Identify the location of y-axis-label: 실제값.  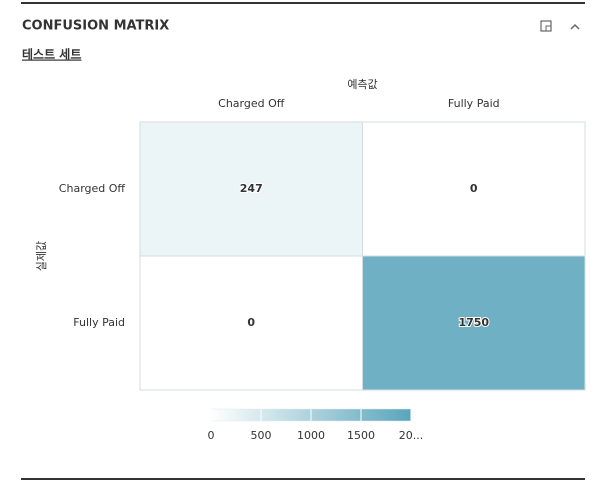
(41, 256).